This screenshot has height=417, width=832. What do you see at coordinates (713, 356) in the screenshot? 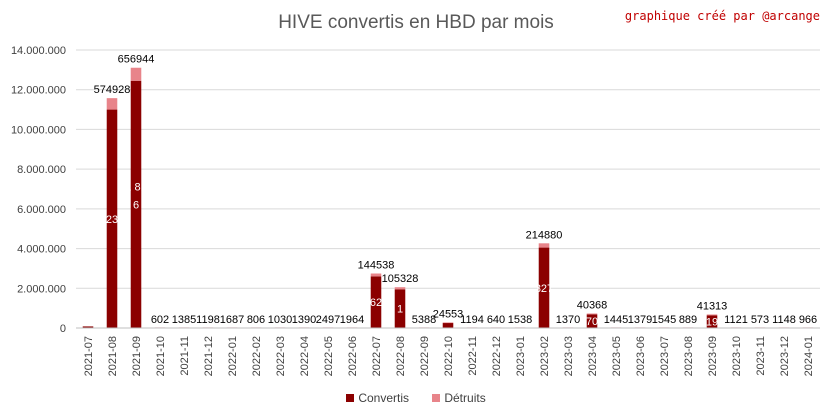
I see `x-tick-label: 2023-09` at bounding box center [713, 356].